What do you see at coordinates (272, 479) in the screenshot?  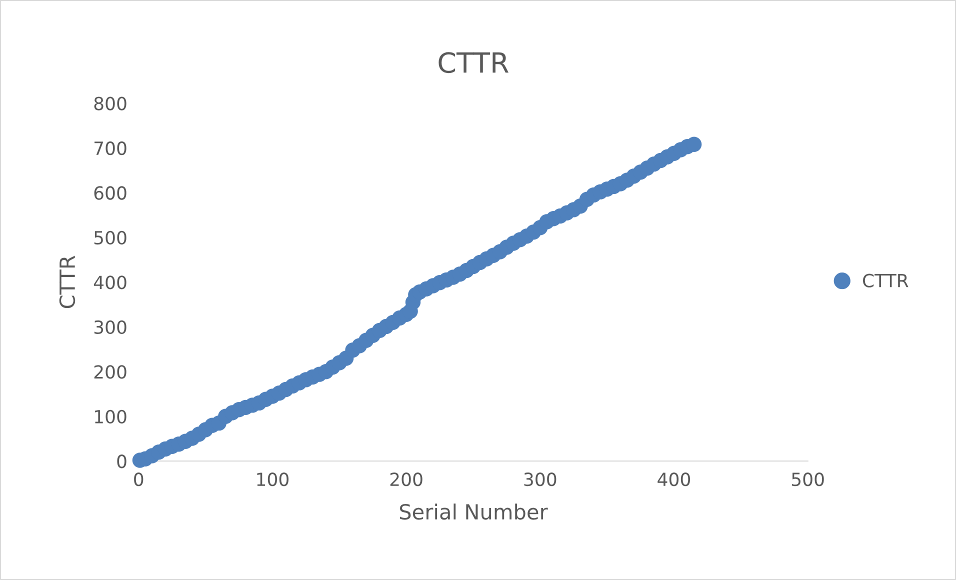 I see `x-tick-label: 100` at bounding box center [272, 479].